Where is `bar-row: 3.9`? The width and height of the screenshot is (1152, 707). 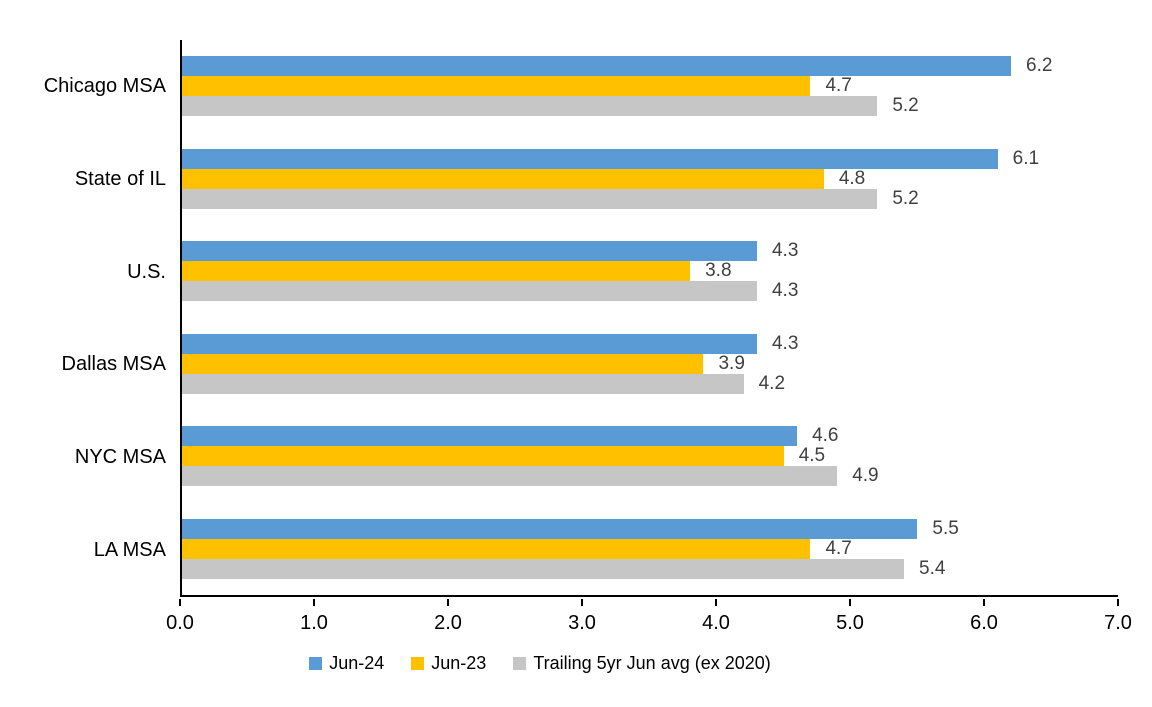
bar-row: 3.9 is located at coordinates (650, 363).